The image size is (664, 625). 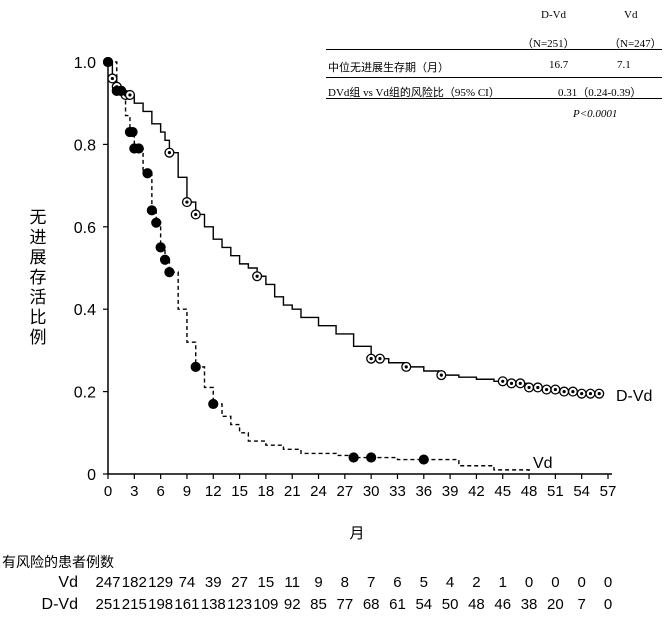 What do you see at coordinates (213, 582) in the screenshot?
I see `risk-cell: 39` at bounding box center [213, 582].